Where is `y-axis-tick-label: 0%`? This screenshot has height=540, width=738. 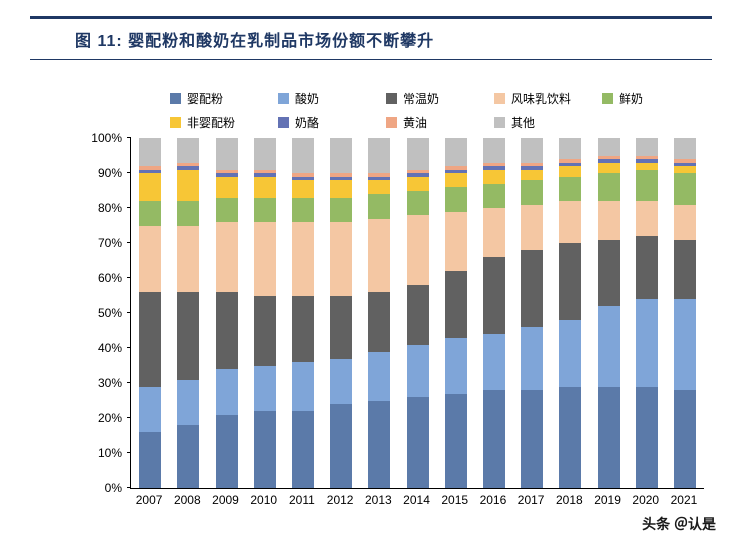 y-axis-tick-label: 0% is located at coordinates (113, 488).